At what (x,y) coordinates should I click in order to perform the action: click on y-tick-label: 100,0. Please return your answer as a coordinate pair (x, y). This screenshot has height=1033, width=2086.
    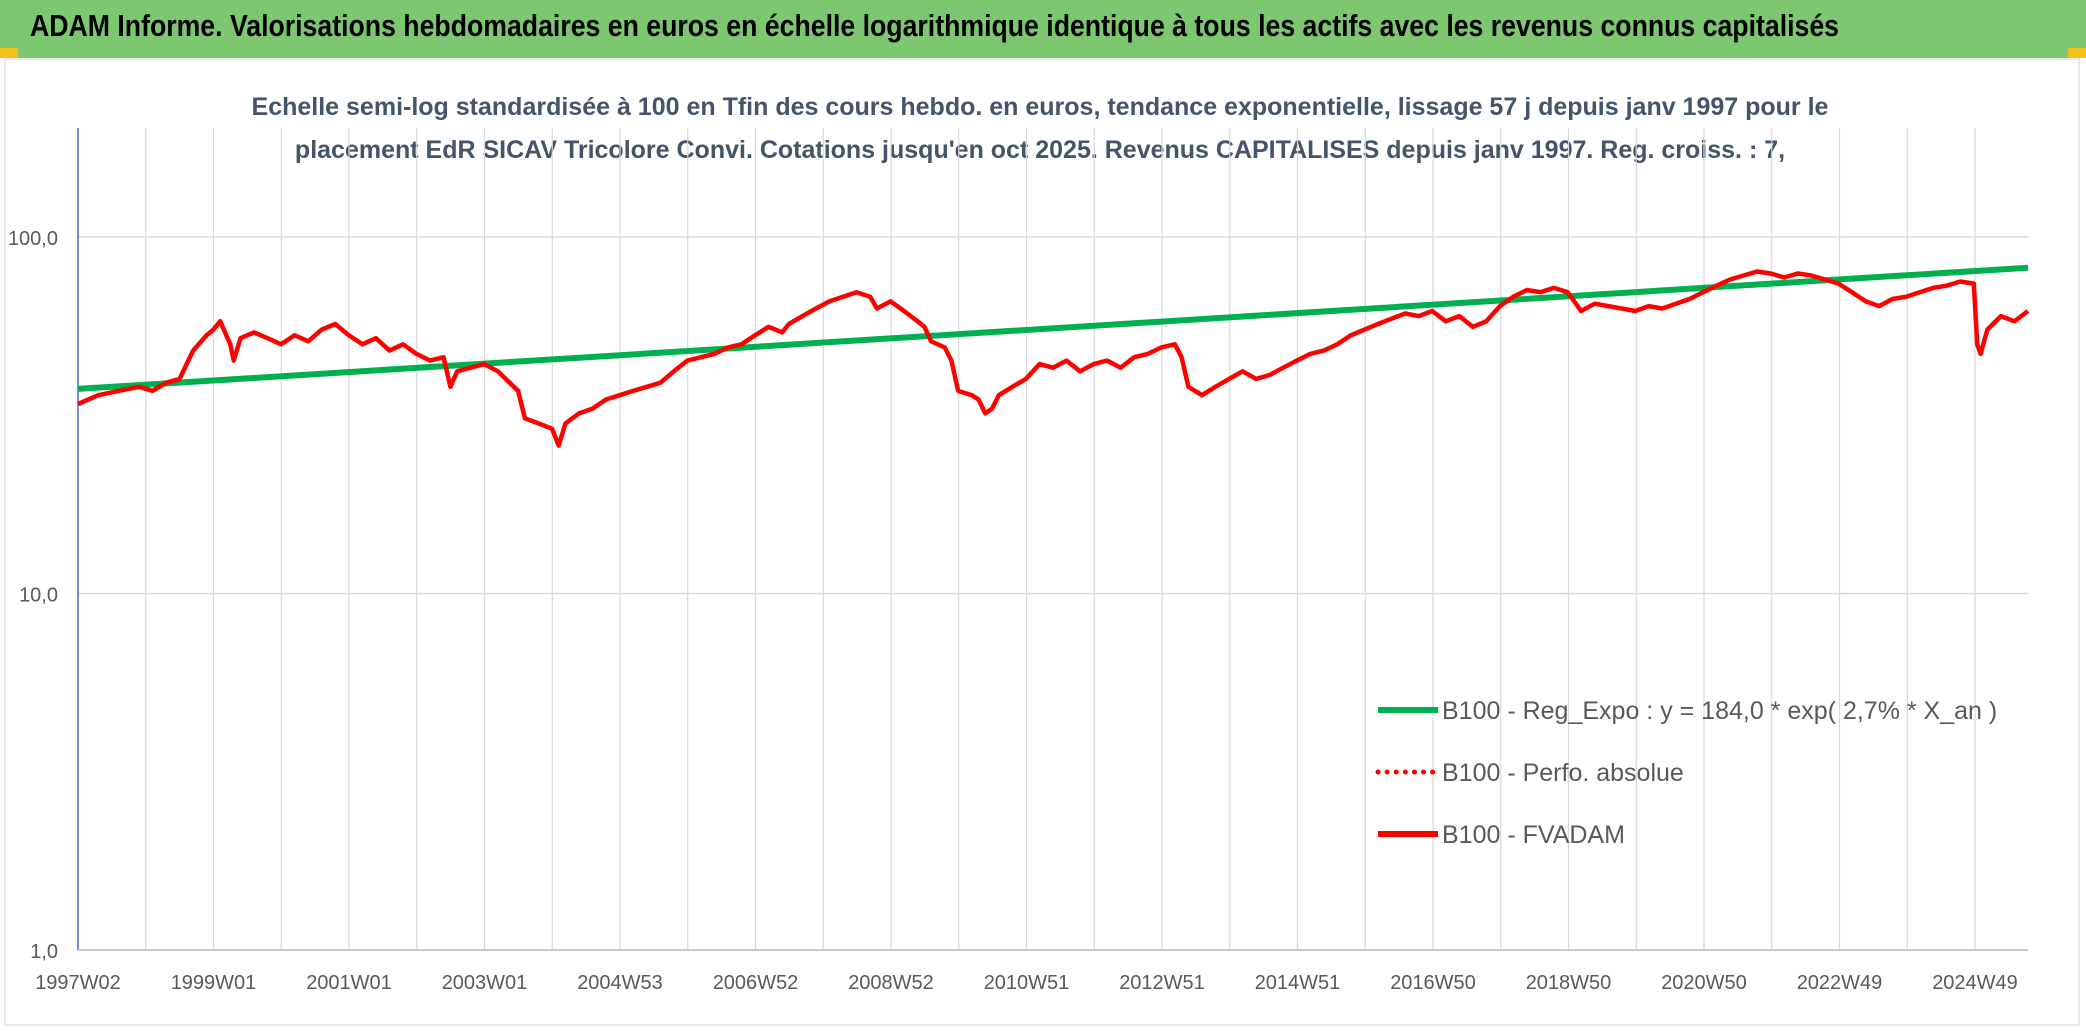
    Looking at the image, I should click on (33, 239).